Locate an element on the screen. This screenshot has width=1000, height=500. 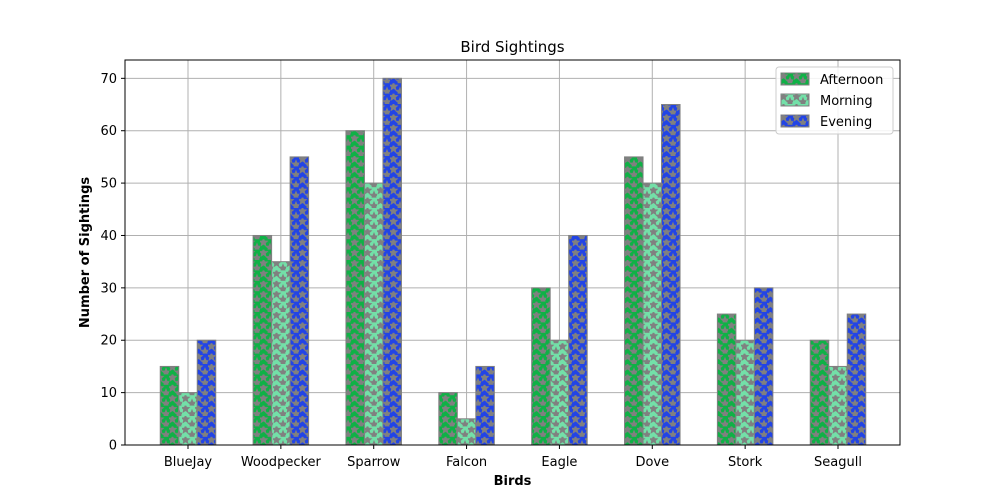
legend: Afternoon Morning Evening is located at coordinates (834, 100).